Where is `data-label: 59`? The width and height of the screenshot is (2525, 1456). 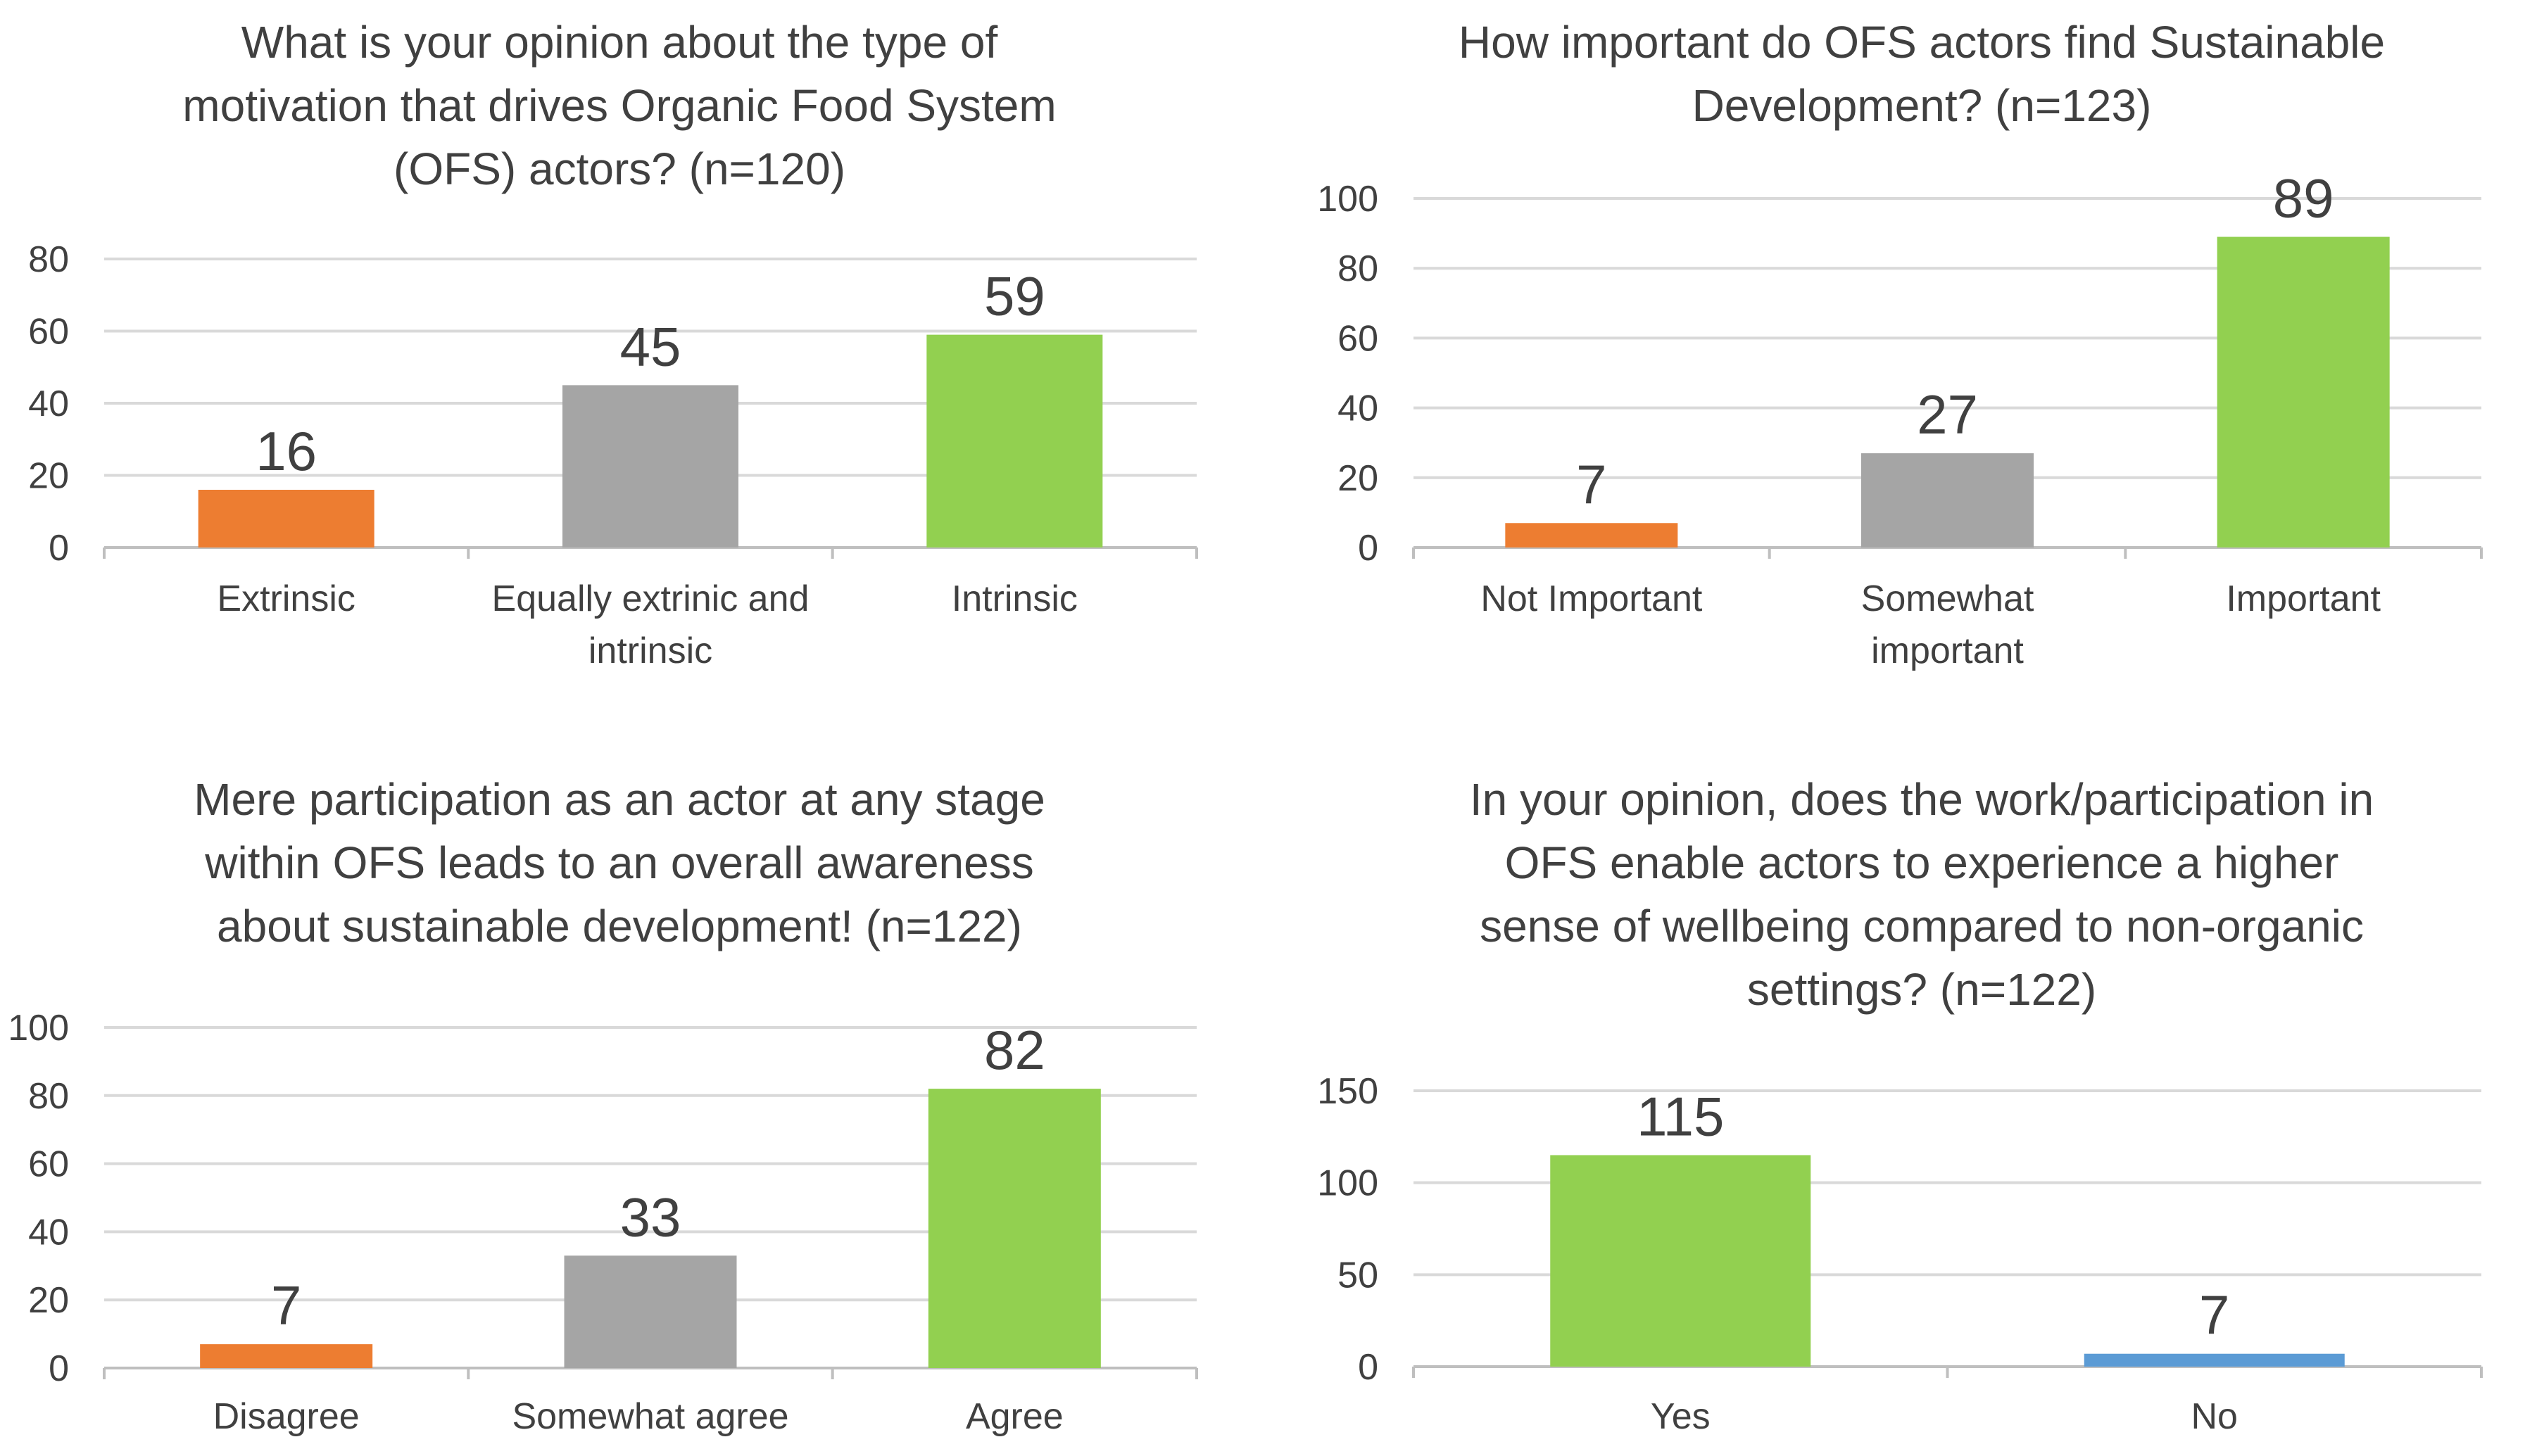 data-label: 59 is located at coordinates (1014, 296).